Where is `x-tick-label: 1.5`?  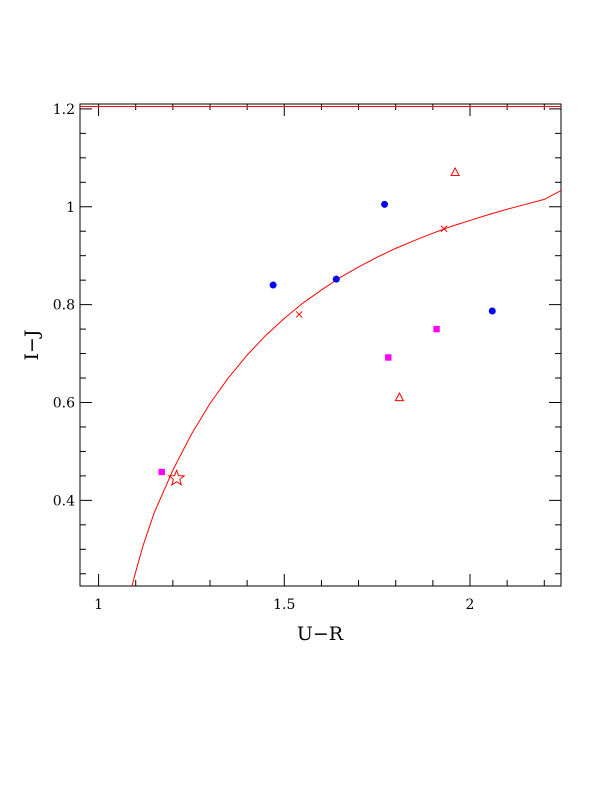 x-tick-label: 1.5 is located at coordinates (284, 605).